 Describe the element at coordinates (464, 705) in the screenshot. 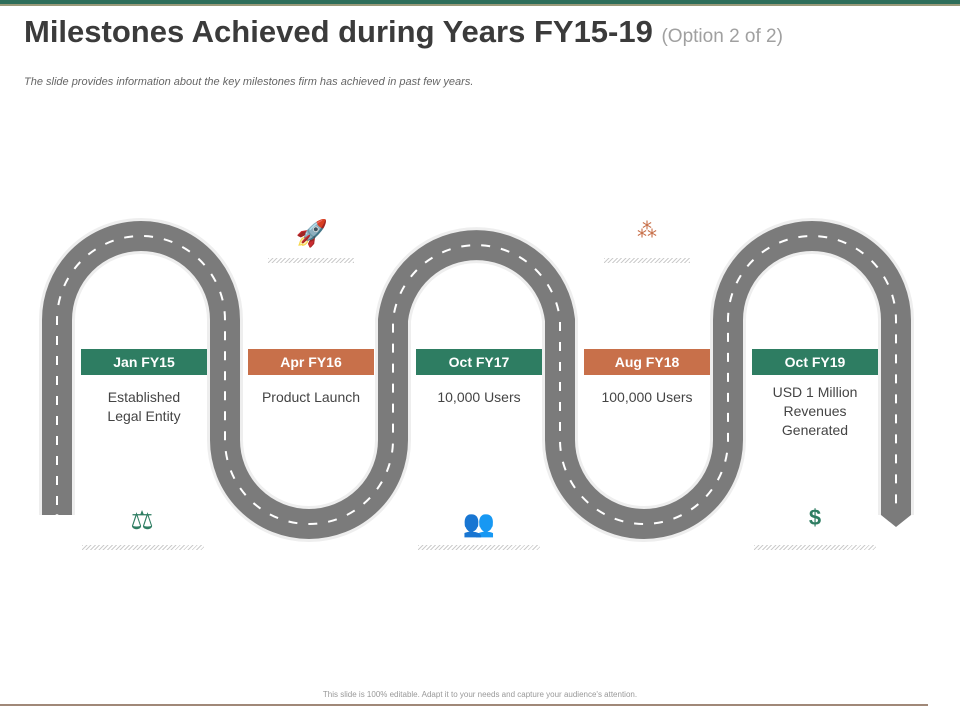

I see `footer-line` at that location.